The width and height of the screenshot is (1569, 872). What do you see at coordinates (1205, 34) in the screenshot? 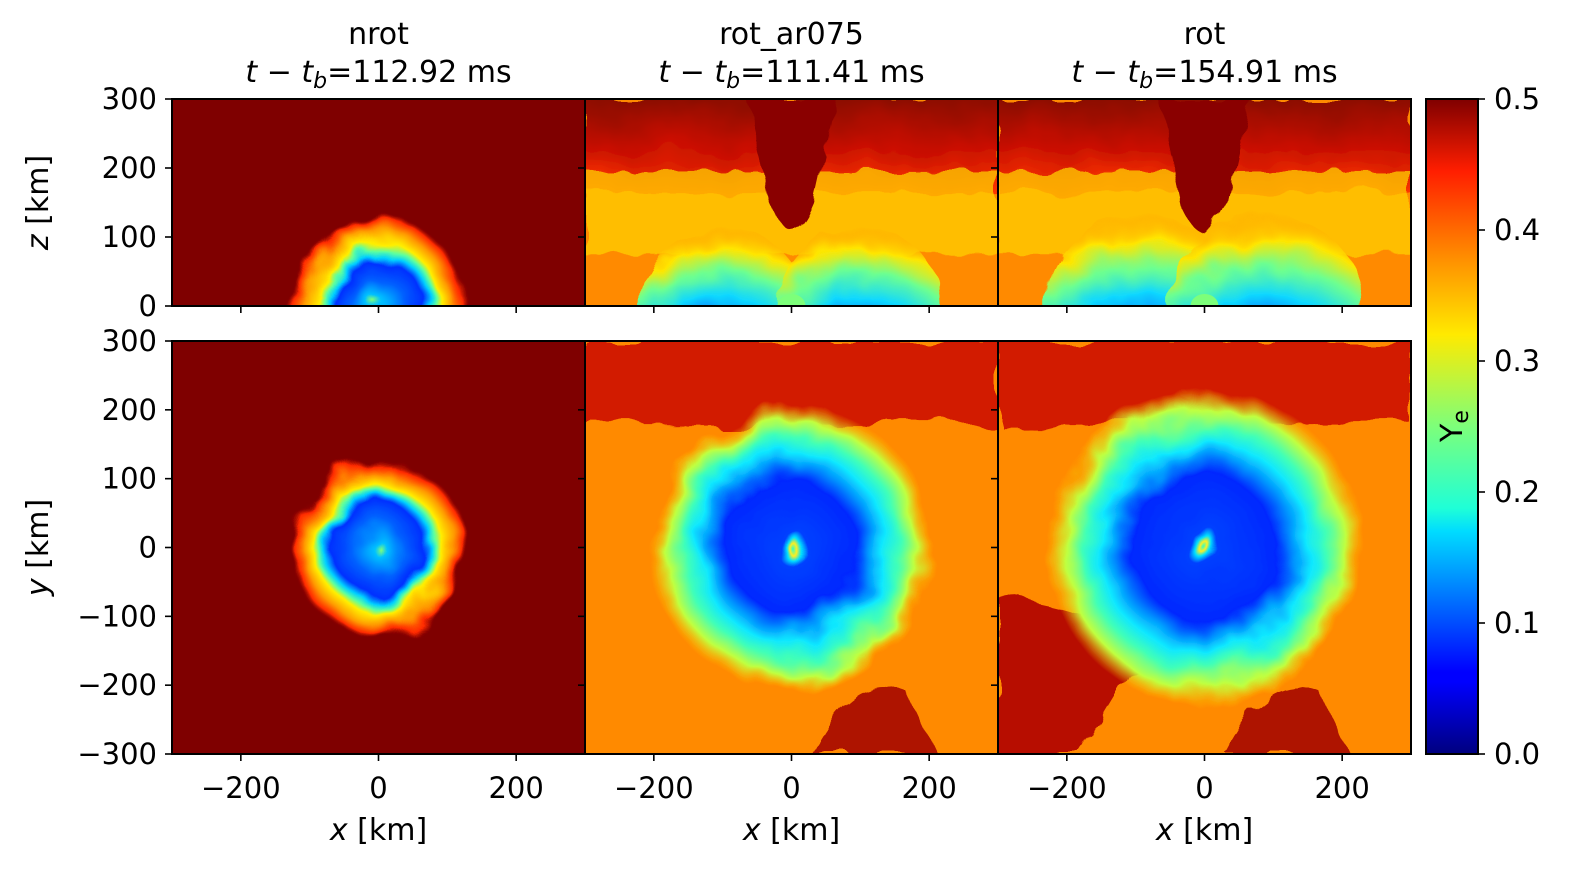
I see `panel-title-rot: rot` at bounding box center [1205, 34].